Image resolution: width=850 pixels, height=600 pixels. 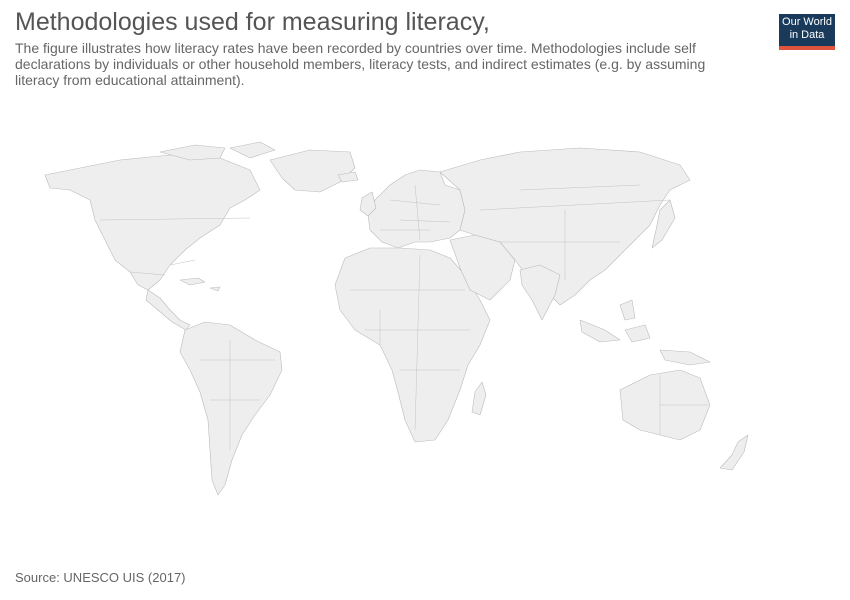 I want to click on border-lines-europe, so click(x=415, y=212).